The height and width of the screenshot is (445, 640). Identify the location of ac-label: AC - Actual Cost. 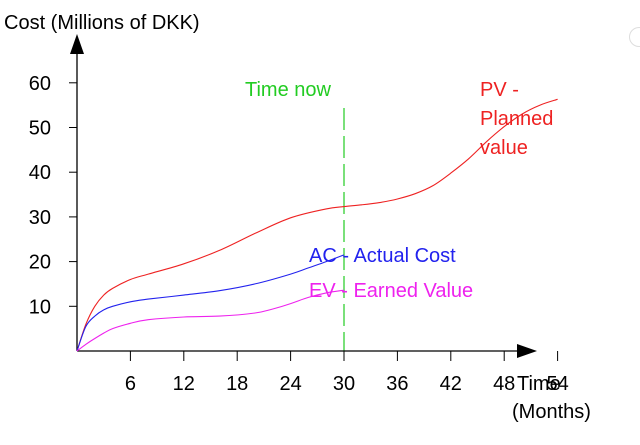
(382, 256).